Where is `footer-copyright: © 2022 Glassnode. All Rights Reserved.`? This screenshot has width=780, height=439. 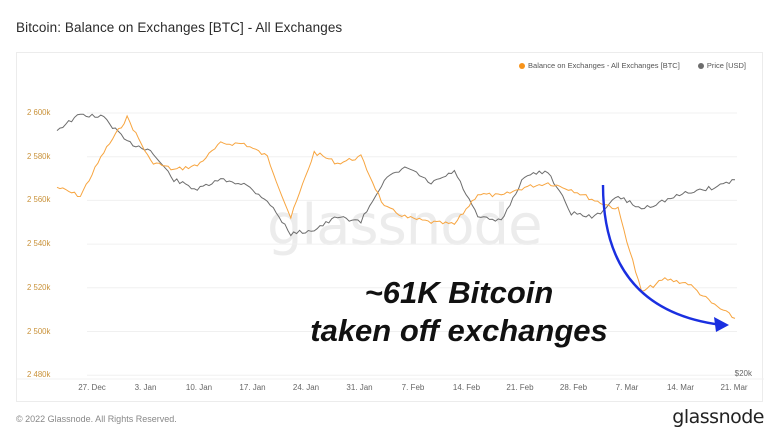 footer-copyright: © 2022 Glassnode. All Rights Reserved. is located at coordinates (96, 419).